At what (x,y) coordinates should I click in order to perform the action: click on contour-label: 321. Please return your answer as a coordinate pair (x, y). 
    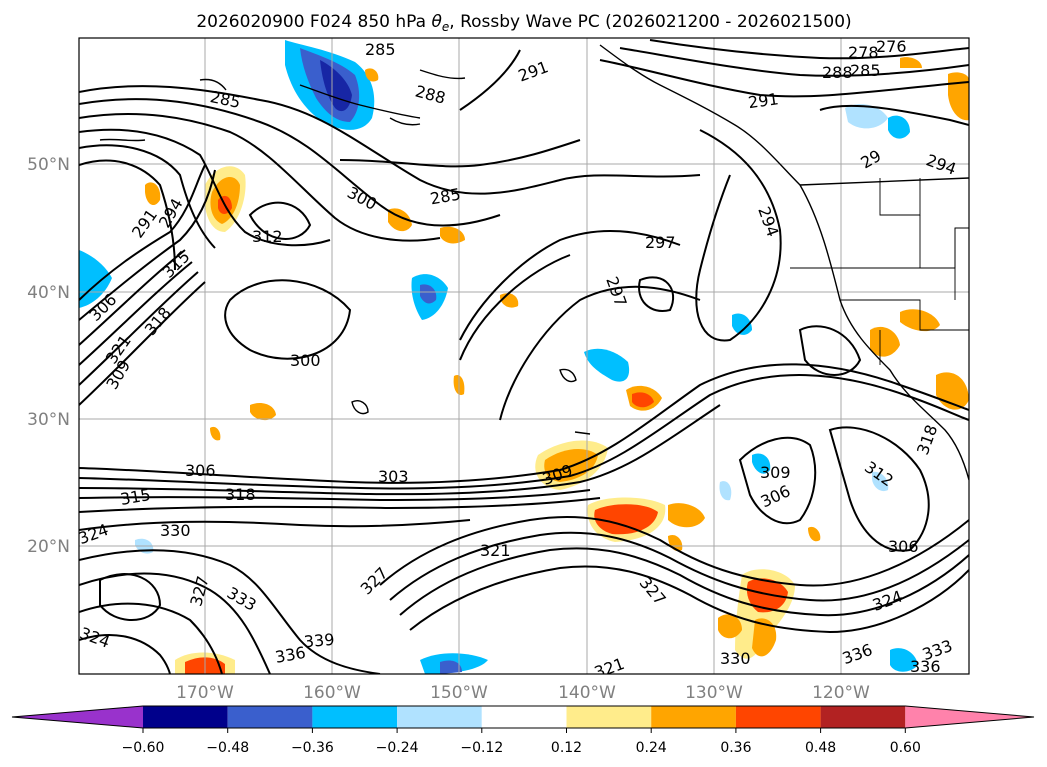
    Looking at the image, I should click on (495, 550).